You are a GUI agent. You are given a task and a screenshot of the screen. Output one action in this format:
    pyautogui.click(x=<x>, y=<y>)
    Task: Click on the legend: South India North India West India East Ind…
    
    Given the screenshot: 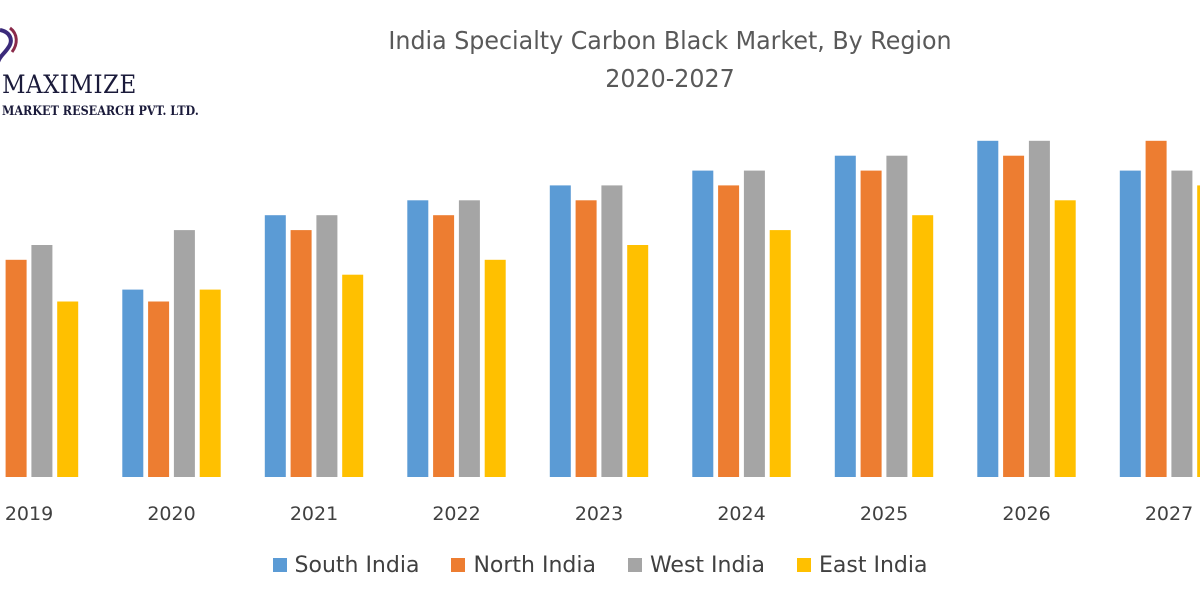 What is the action you would take?
    pyautogui.click(x=600, y=565)
    